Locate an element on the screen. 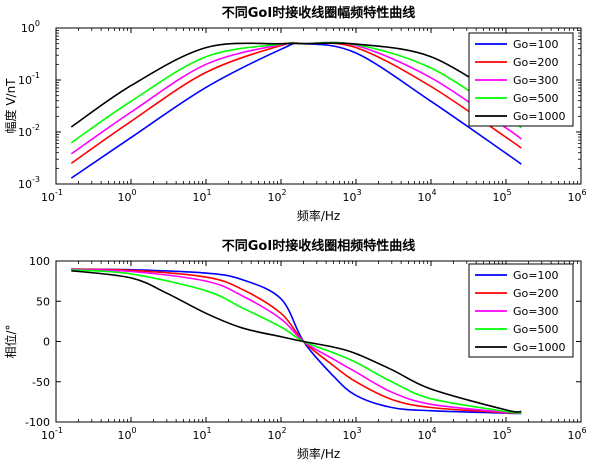 Image resolution: width=600 pixels, height=465 pixels. chart-title: 不同GoI时接收线圈相频特性曲线 is located at coordinates (318, 246).